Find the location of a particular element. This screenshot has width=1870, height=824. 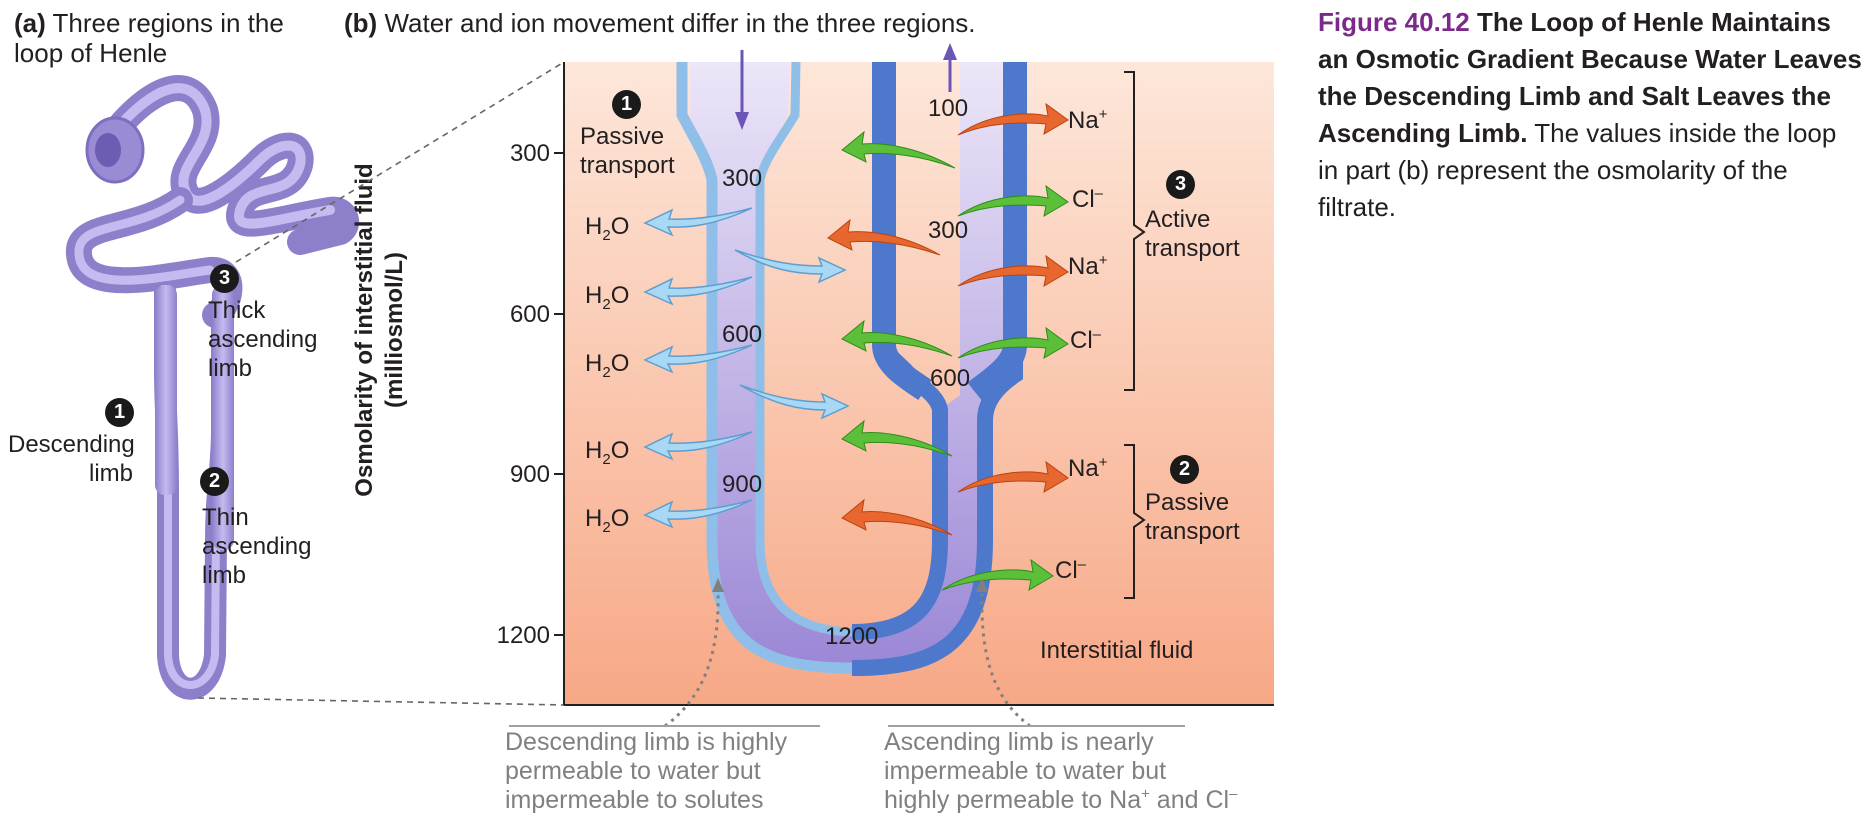

water-arrows is located at coordinates (698, 368).